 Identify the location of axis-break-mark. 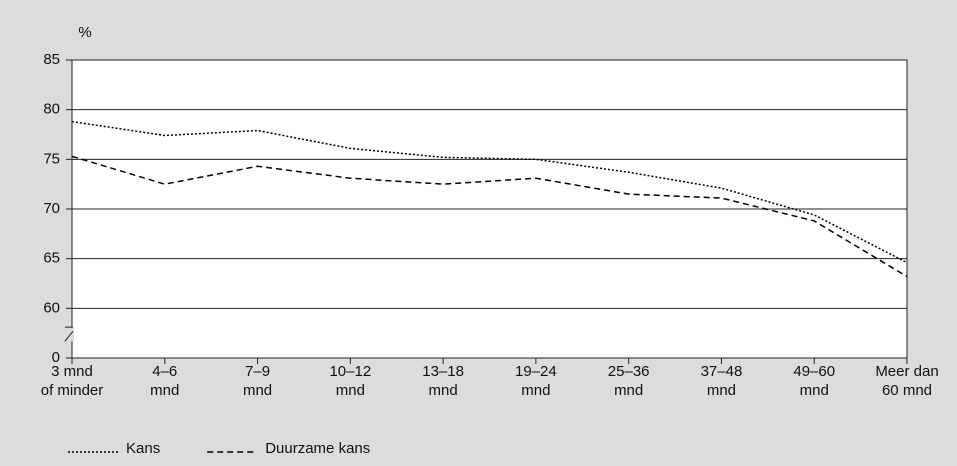
(69, 336).